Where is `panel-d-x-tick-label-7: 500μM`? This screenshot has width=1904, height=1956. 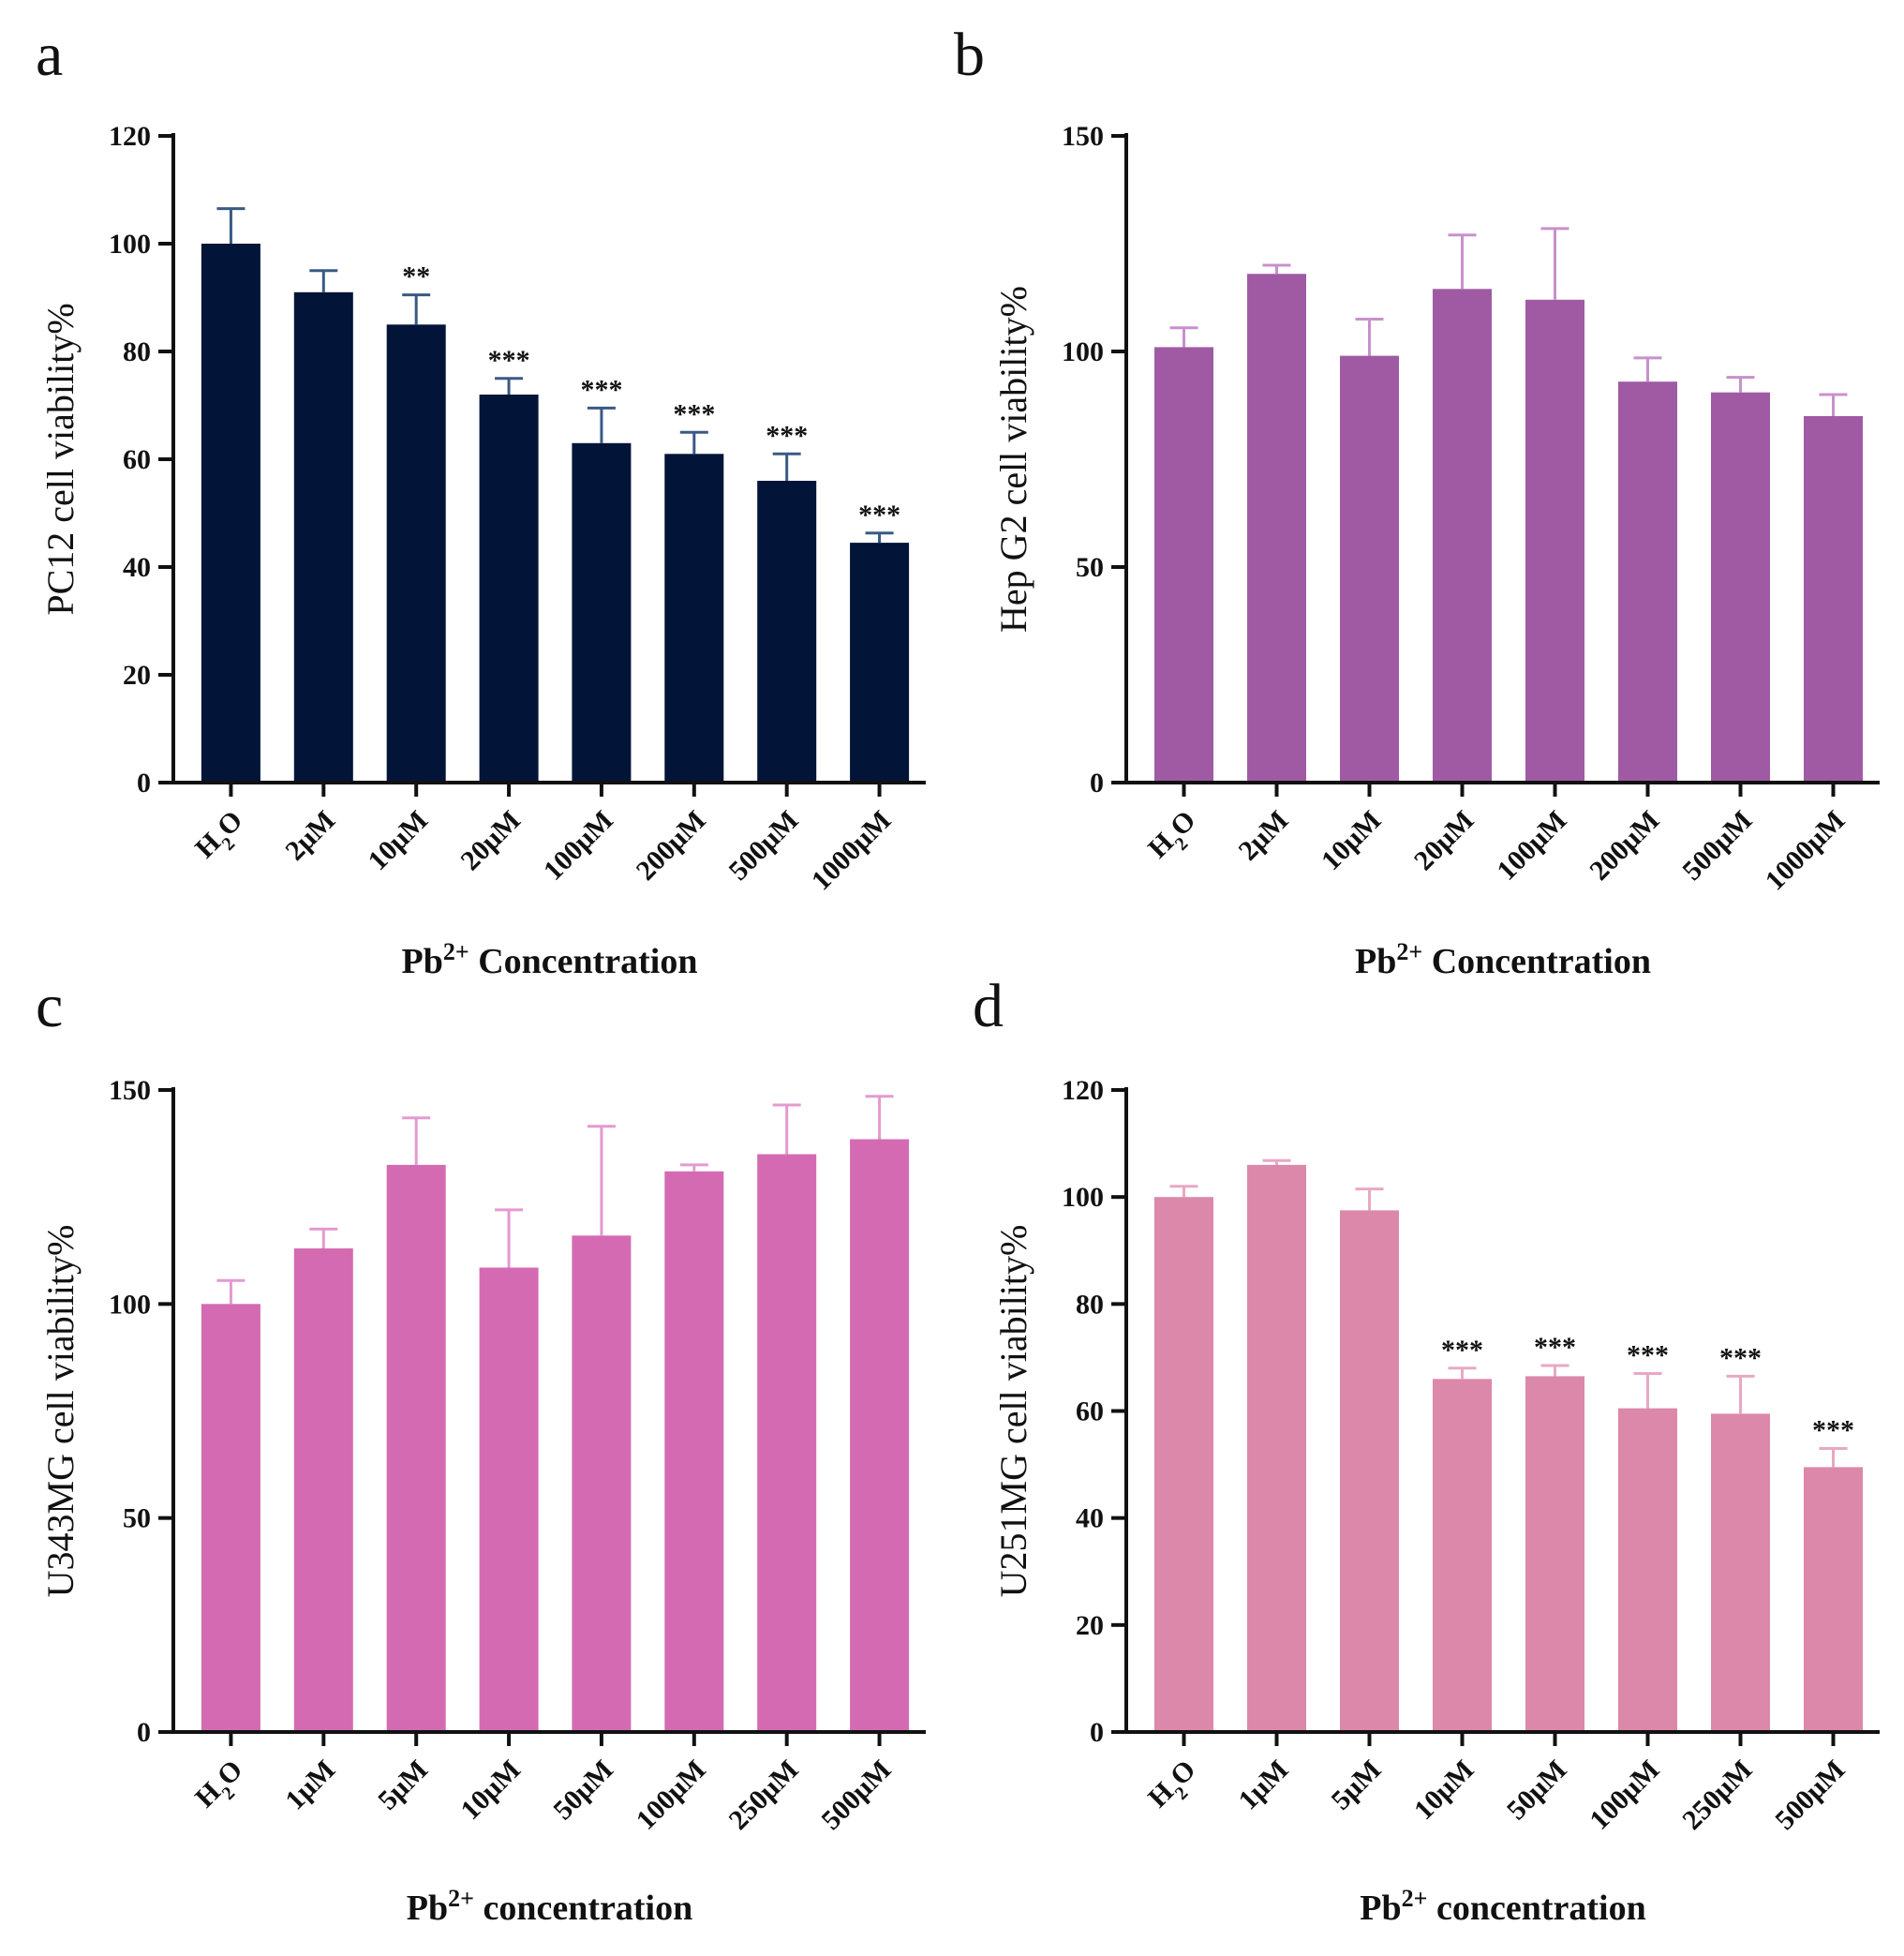 panel-d-x-tick-label-7: 500μM is located at coordinates (1810, 1795).